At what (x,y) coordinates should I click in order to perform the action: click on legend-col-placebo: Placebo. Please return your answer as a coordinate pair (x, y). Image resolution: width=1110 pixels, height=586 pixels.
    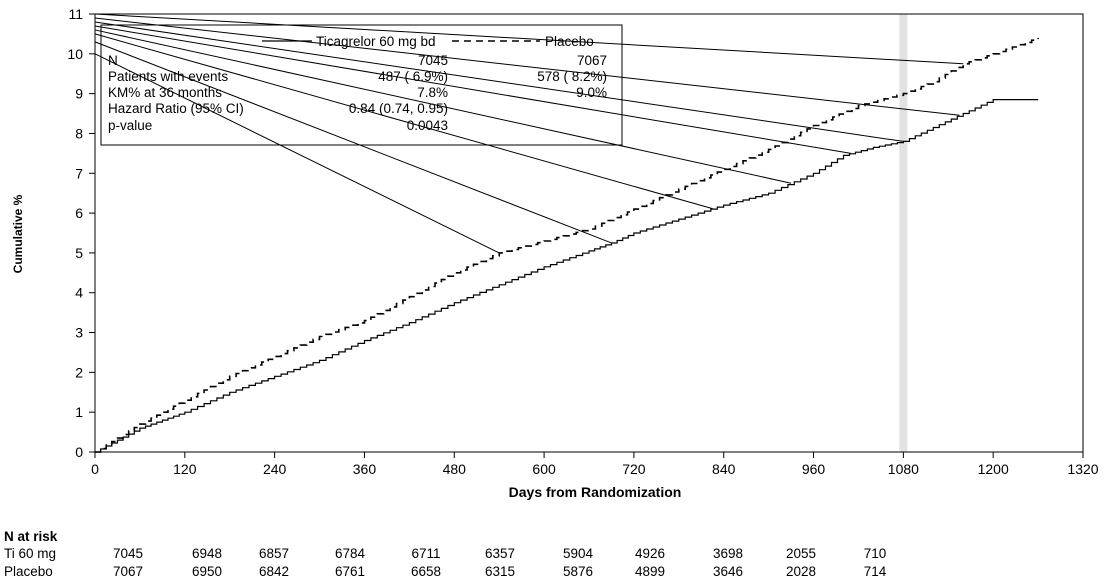
    Looking at the image, I should click on (569, 41).